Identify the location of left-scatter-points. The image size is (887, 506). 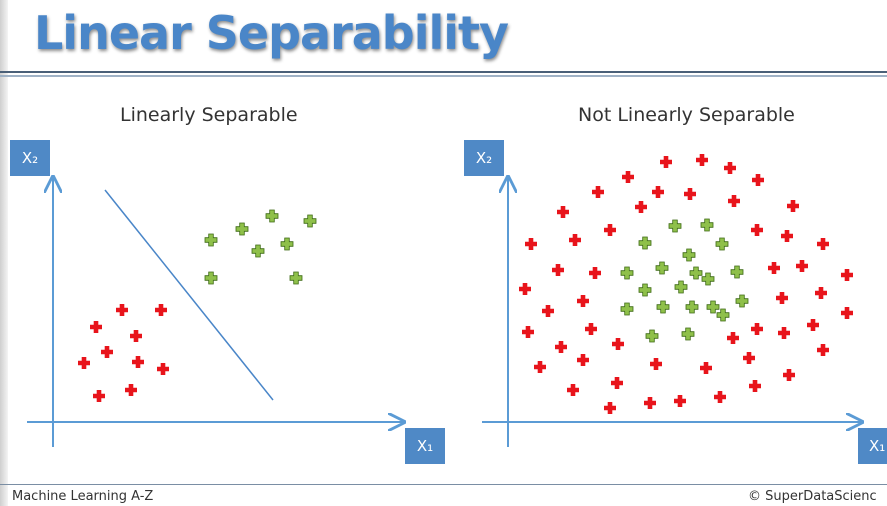
(197, 306).